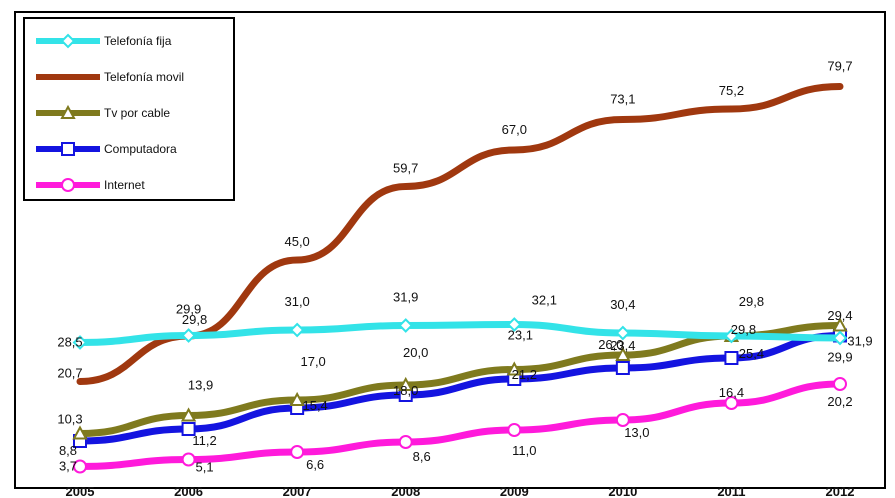 This screenshot has height=498, width=895. Describe the element at coordinates (839, 357) in the screenshot. I see `data-label-computadora-2012: 29,9` at that location.